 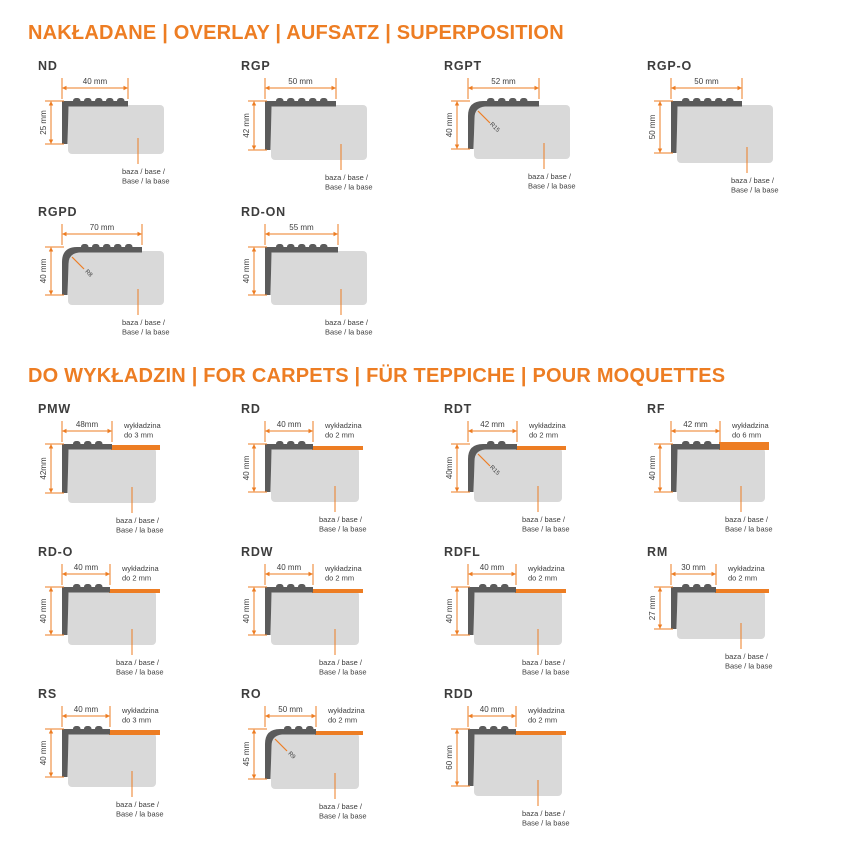 I want to click on width-dimension-label: 55 mm, so click(x=301, y=227).